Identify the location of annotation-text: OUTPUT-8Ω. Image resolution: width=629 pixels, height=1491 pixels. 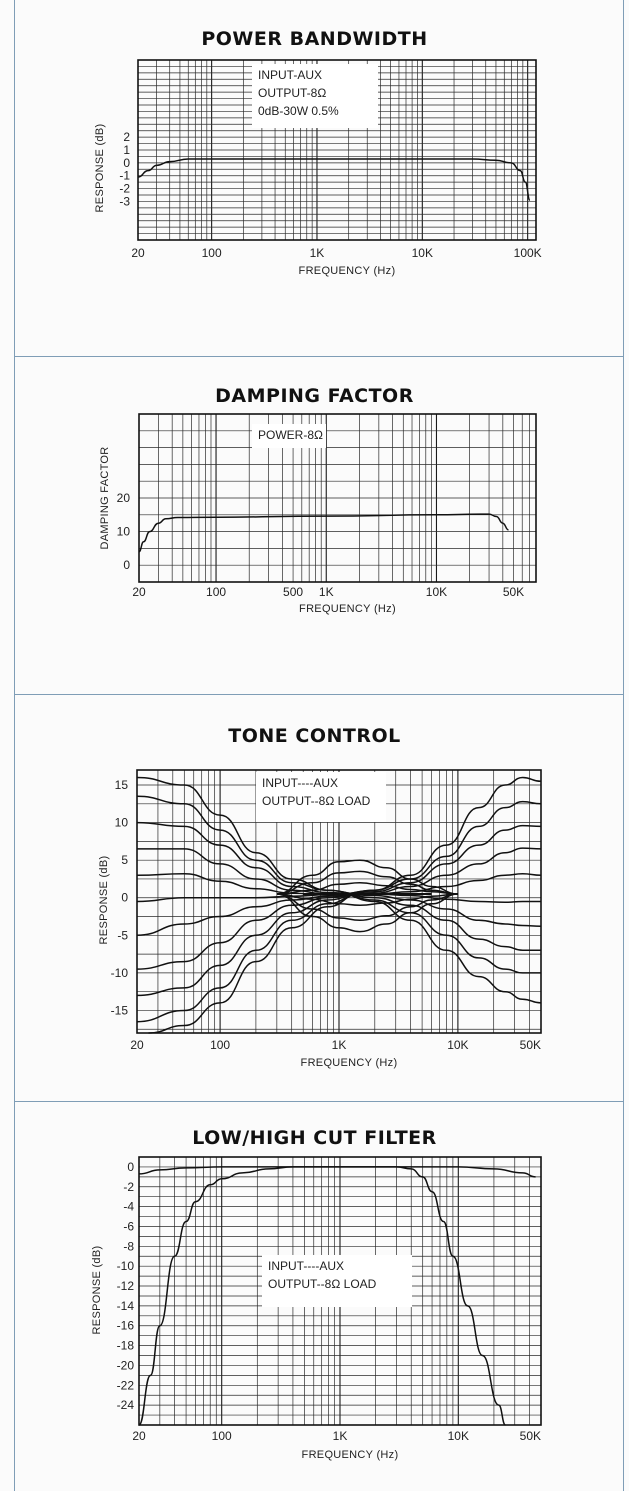
(292, 93).